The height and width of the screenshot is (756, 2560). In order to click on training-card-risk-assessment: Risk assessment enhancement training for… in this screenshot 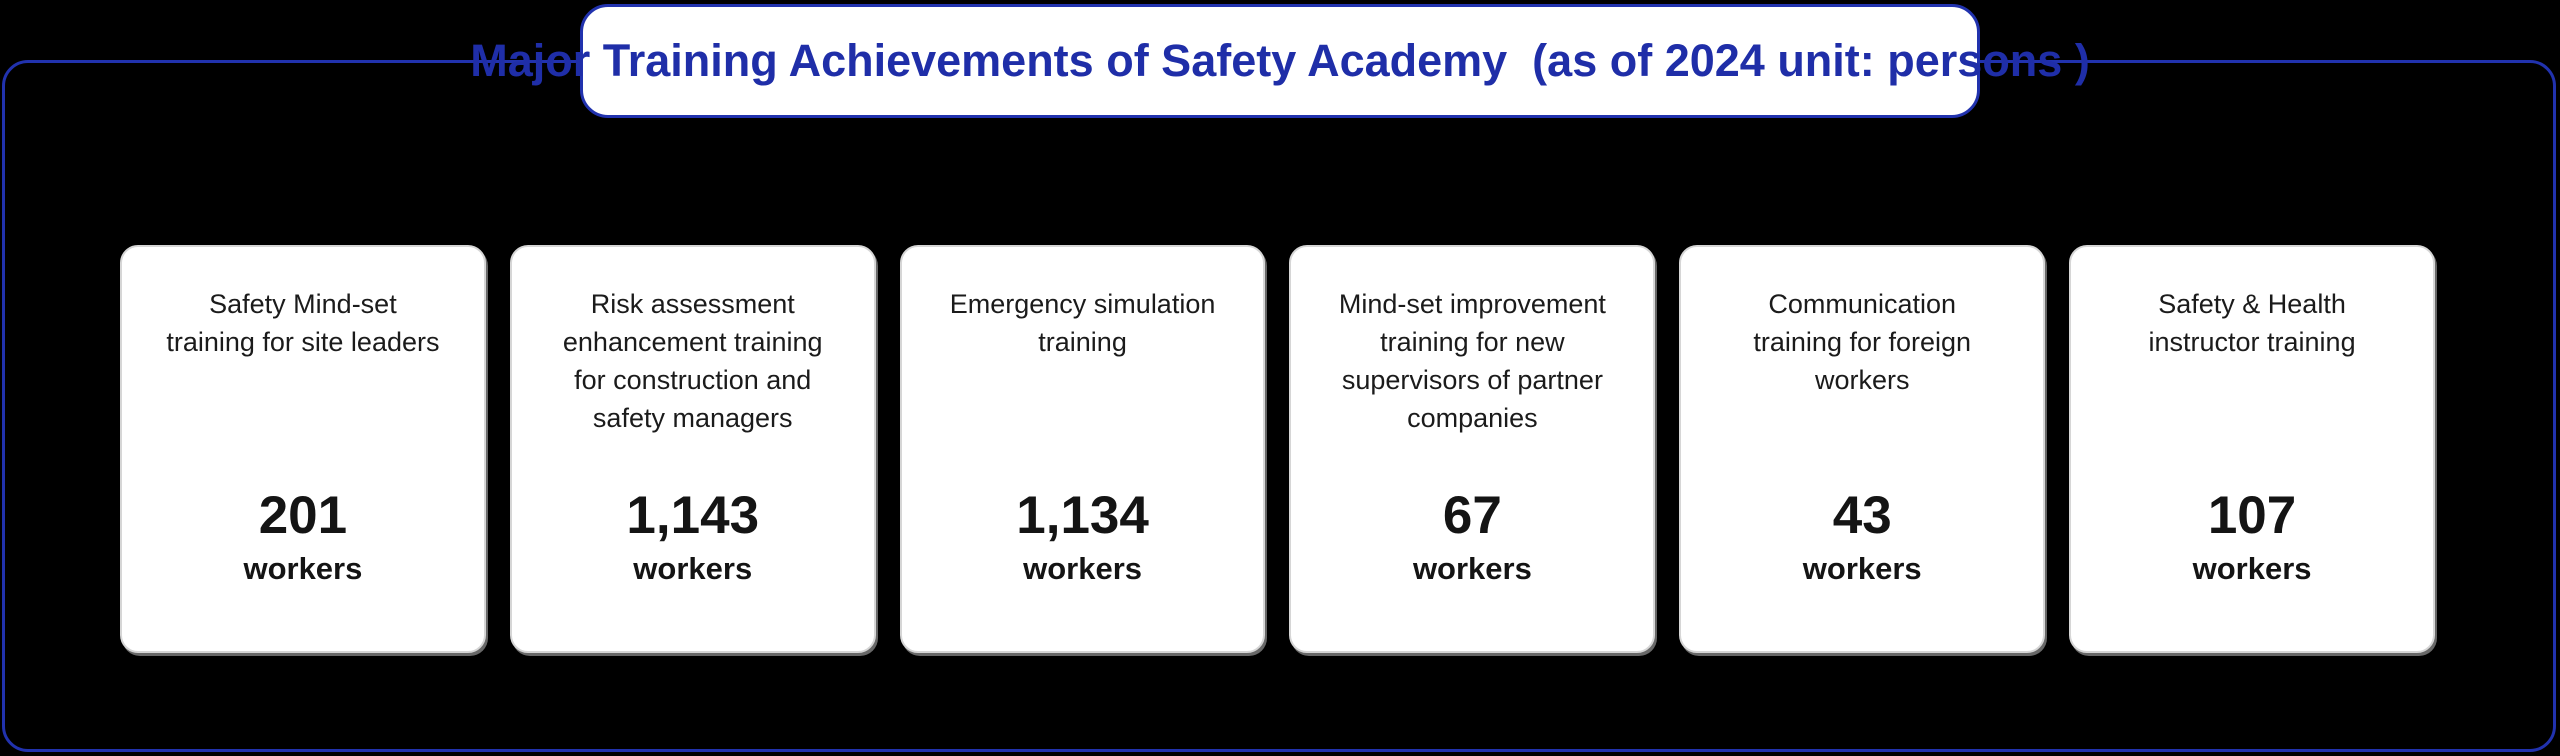, I will do `click(692, 449)`.